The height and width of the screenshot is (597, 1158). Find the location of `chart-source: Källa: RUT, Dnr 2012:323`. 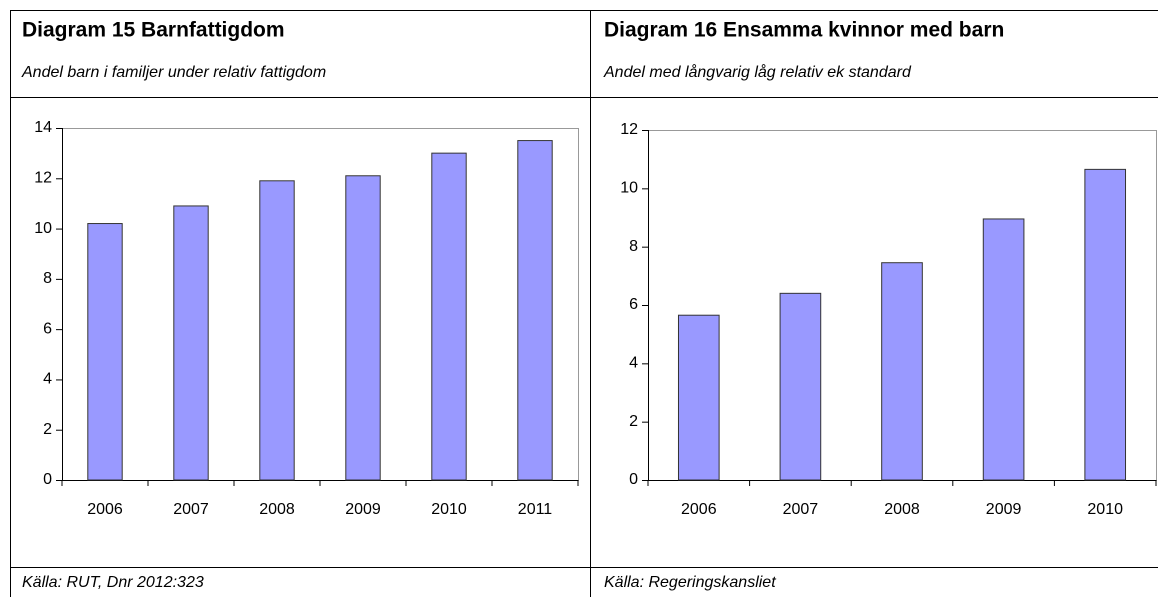

chart-source: Källa: RUT, Dnr 2012:323 is located at coordinates (113, 582).